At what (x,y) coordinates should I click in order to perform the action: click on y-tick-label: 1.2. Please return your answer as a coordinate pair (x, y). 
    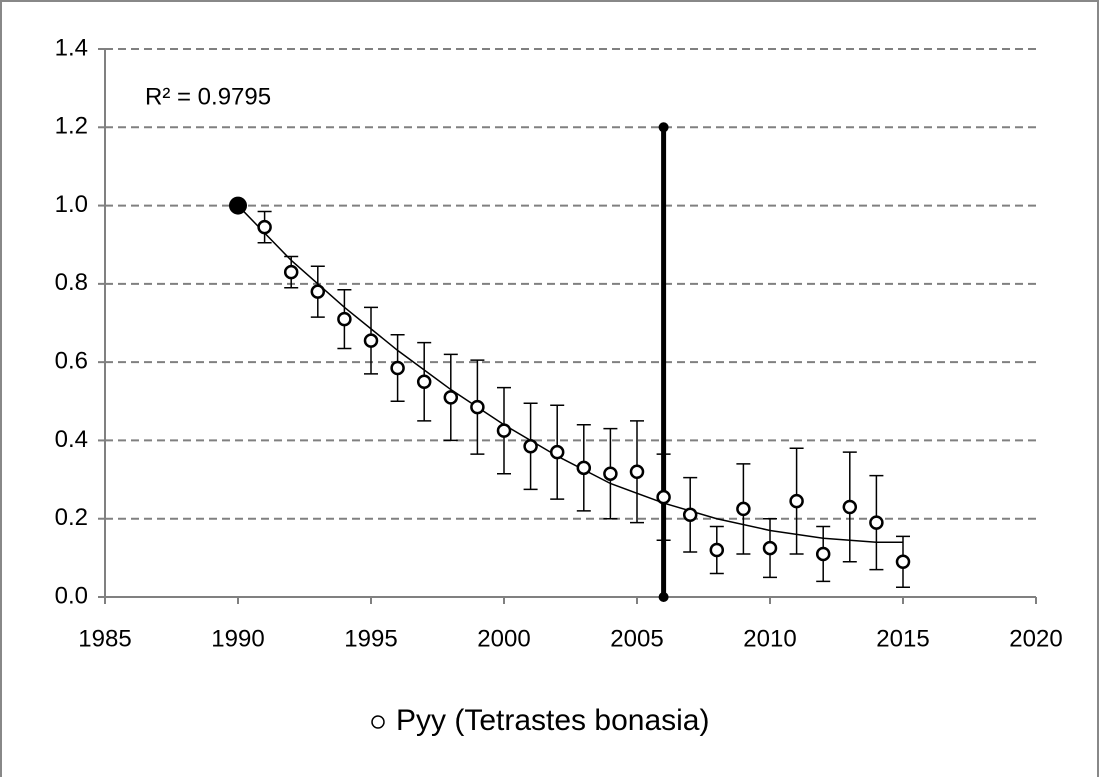
    Looking at the image, I should click on (71, 126).